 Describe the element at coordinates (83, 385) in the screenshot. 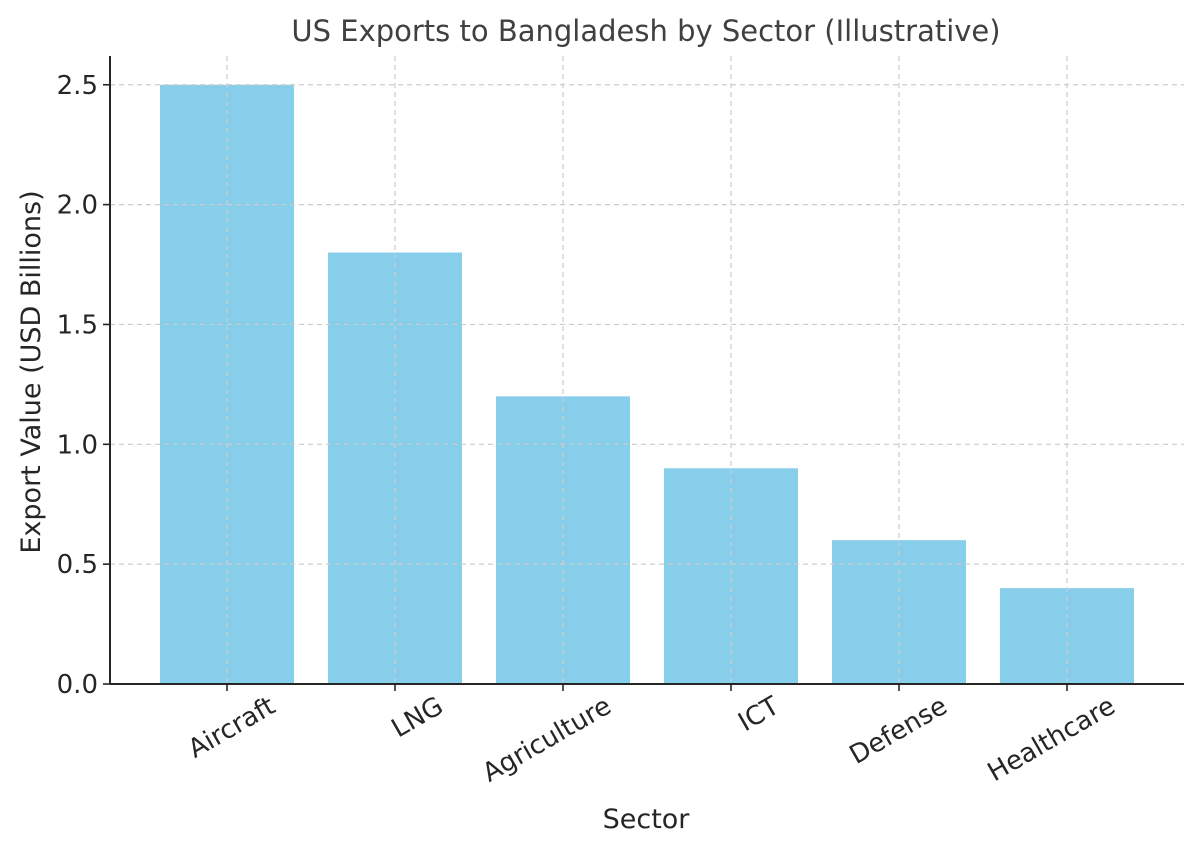

I see `y-axis-ticks: 0.0 0.5 1.0 1.5 2.0 2.5` at that location.